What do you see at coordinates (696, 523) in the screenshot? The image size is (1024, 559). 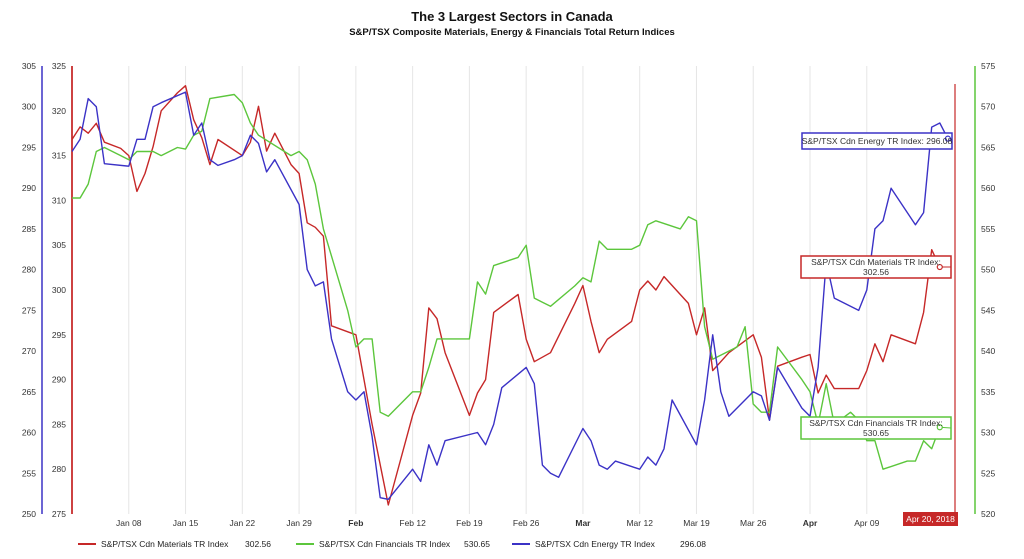 I see `x-tick-label: Mar 19` at bounding box center [696, 523].